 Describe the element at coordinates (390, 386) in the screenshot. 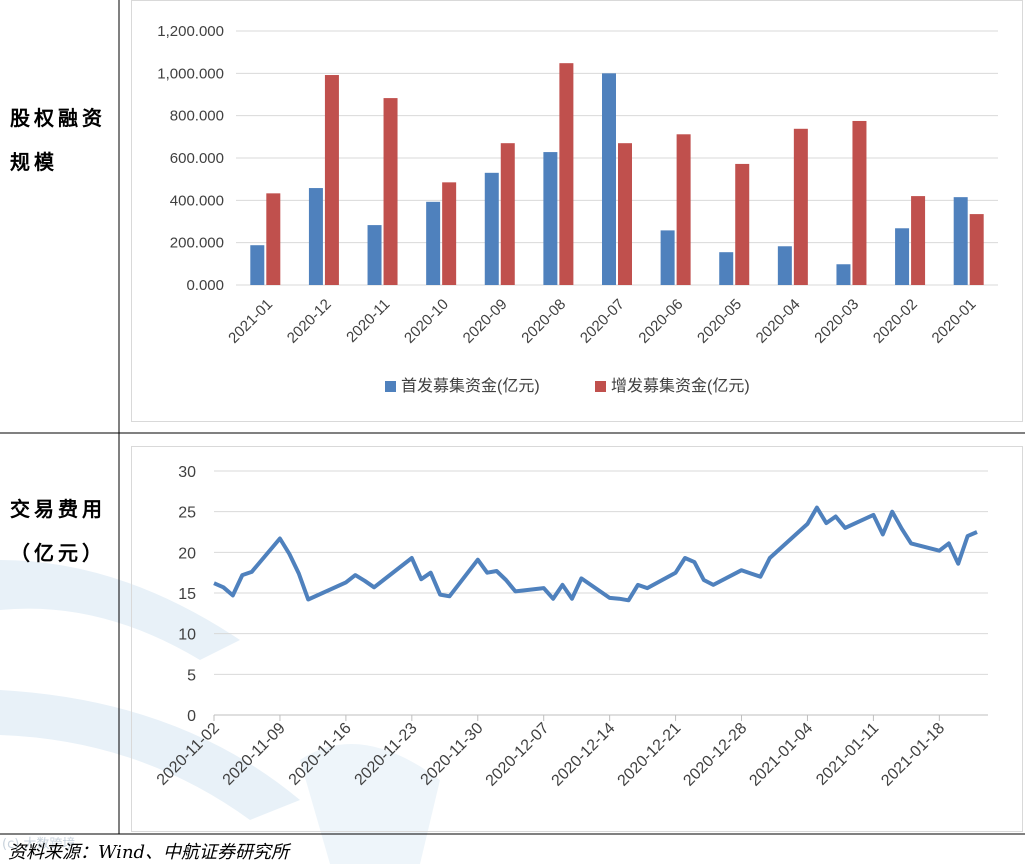

I see `legend-ipo-swatch` at that location.